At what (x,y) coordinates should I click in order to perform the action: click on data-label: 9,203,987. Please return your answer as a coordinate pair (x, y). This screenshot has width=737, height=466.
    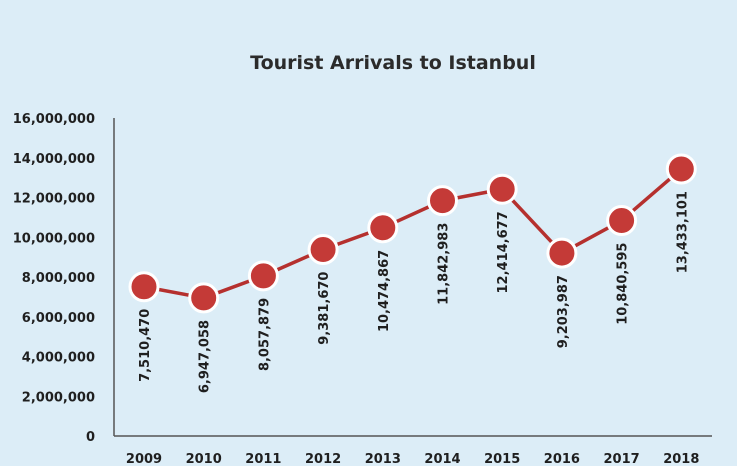
    Looking at the image, I should click on (563, 311).